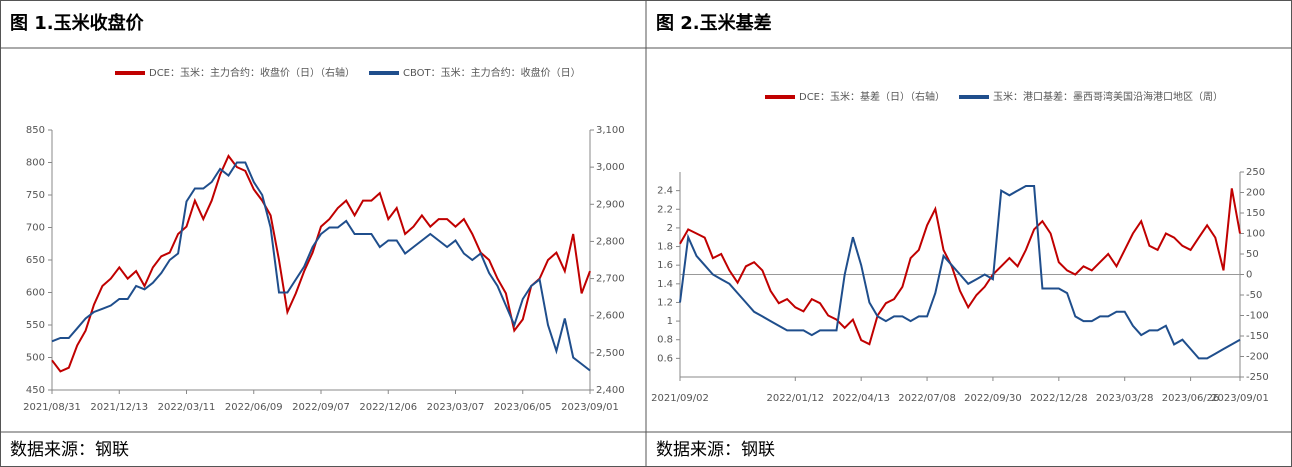  Describe the element at coordinates (670, 321) in the screenshot. I see `y-tick-label: 1` at that location.